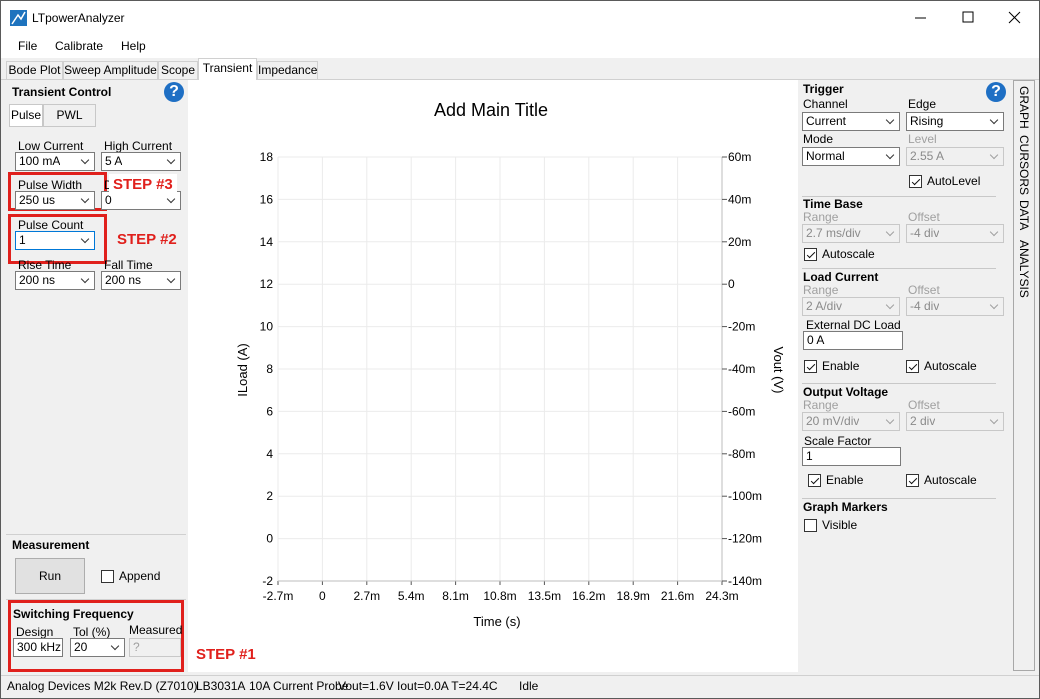 The height and width of the screenshot is (699, 1040). I want to click on maximize-button, so click(968, 17).